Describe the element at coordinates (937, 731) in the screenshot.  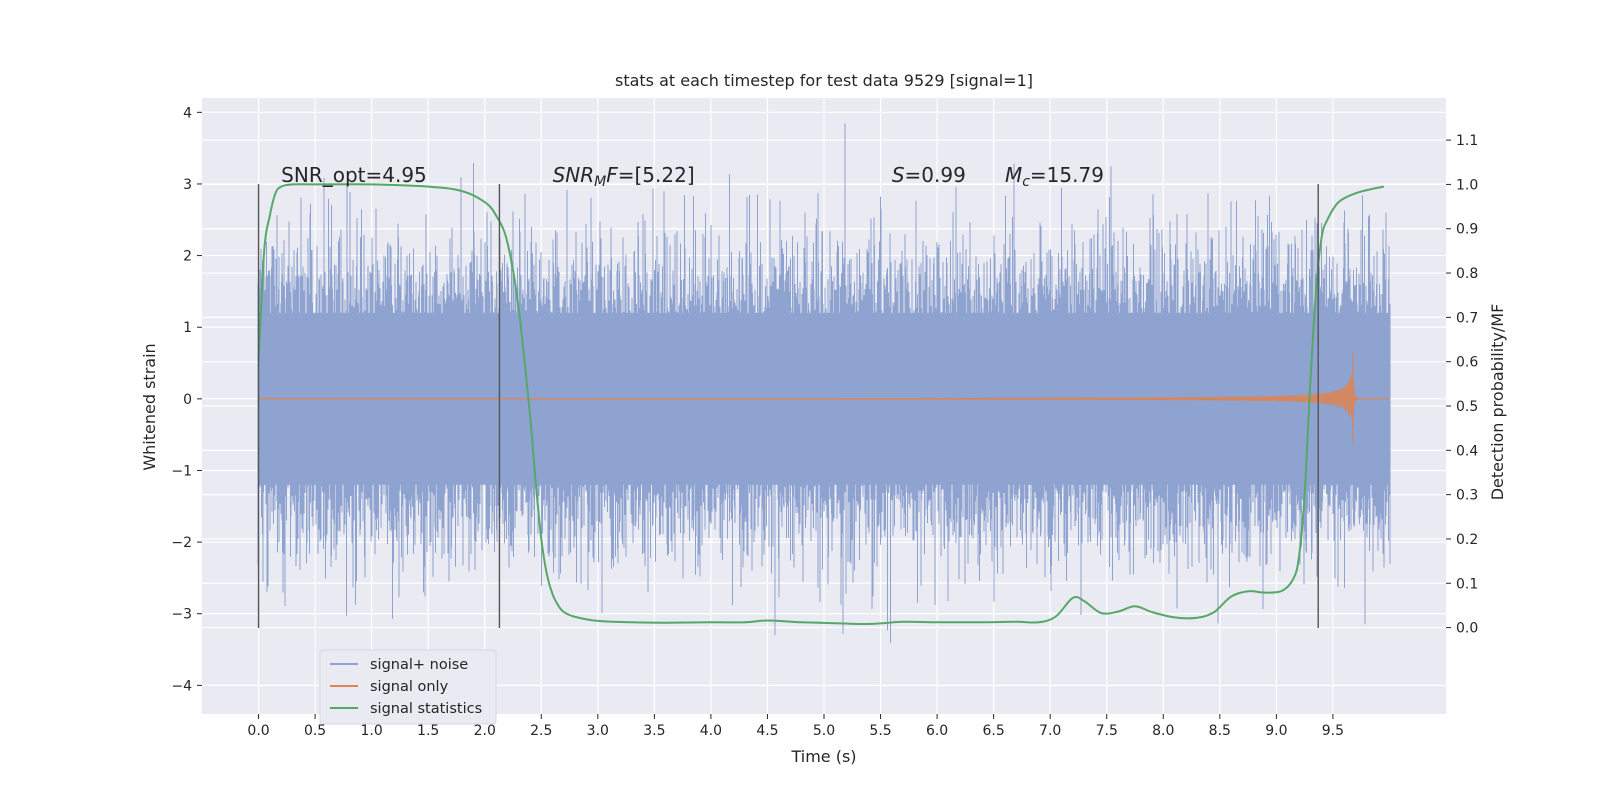
I see `x-tick-label: 6.0` at that location.